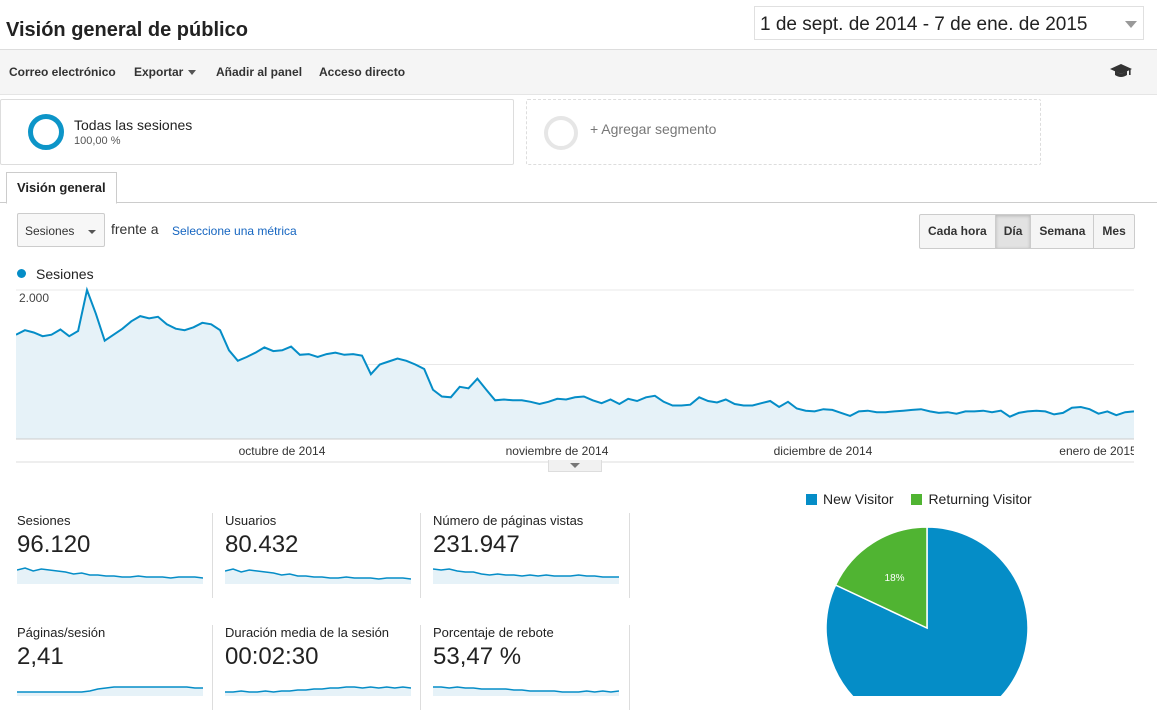  I want to click on pie-legend: New Visitor Returning Visitor, so click(919, 499).